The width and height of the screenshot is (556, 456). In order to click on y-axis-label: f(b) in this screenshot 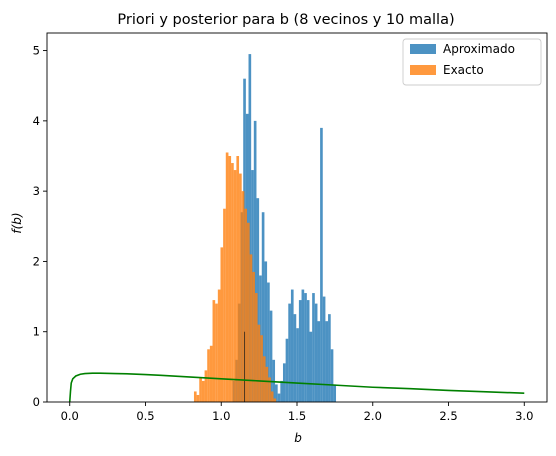, I will do `click(17, 222)`.